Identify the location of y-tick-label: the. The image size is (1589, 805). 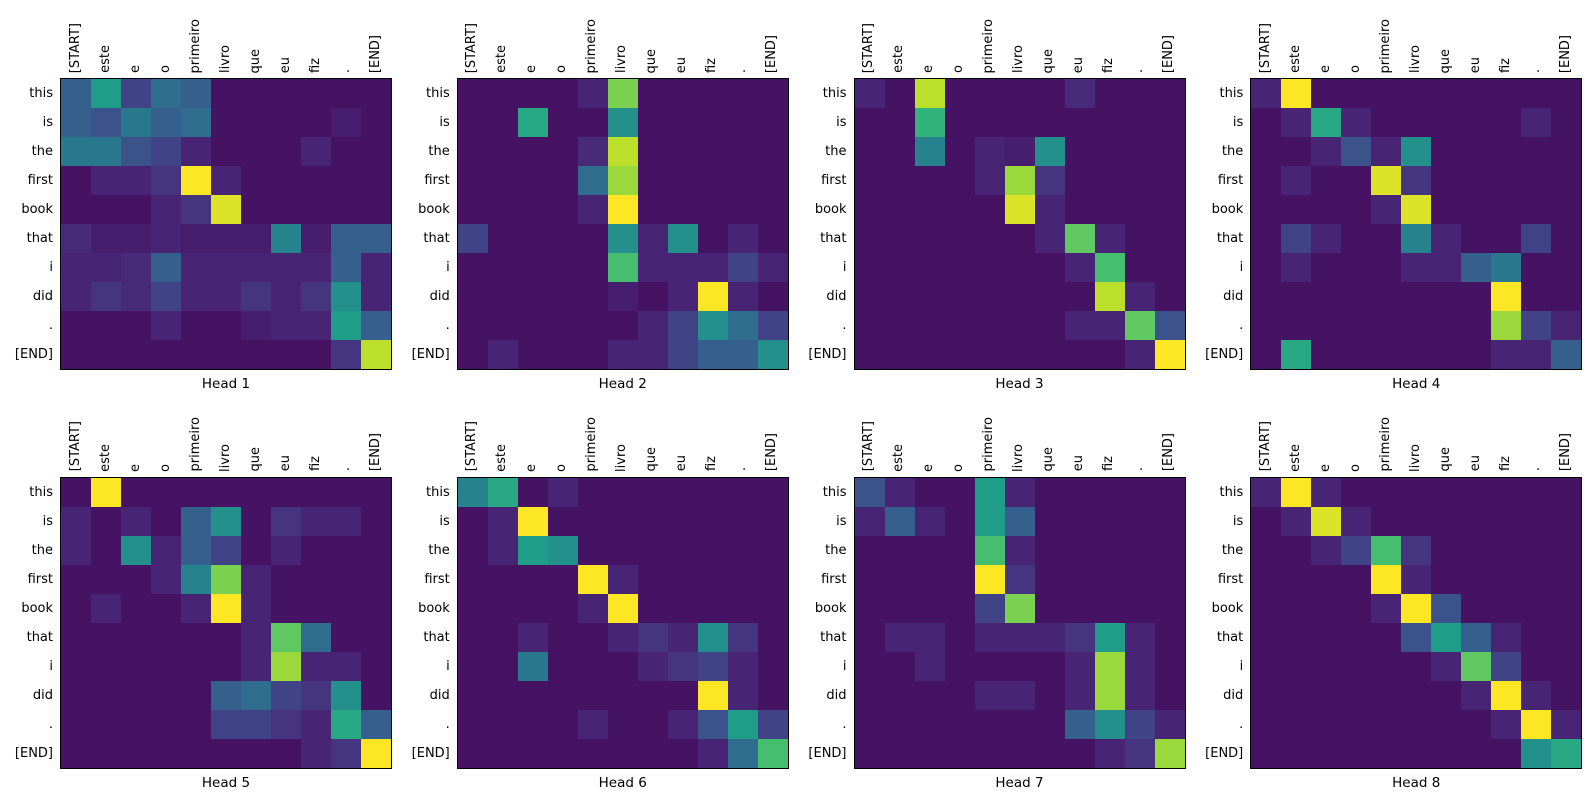
(836, 151).